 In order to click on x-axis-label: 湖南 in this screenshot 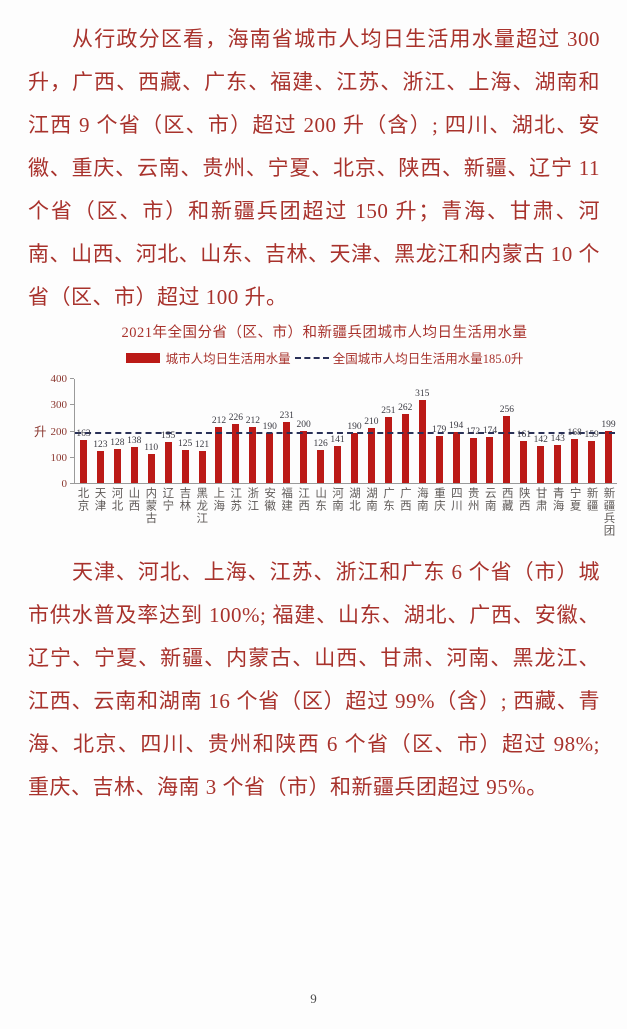, I will do `click(370, 499)`.